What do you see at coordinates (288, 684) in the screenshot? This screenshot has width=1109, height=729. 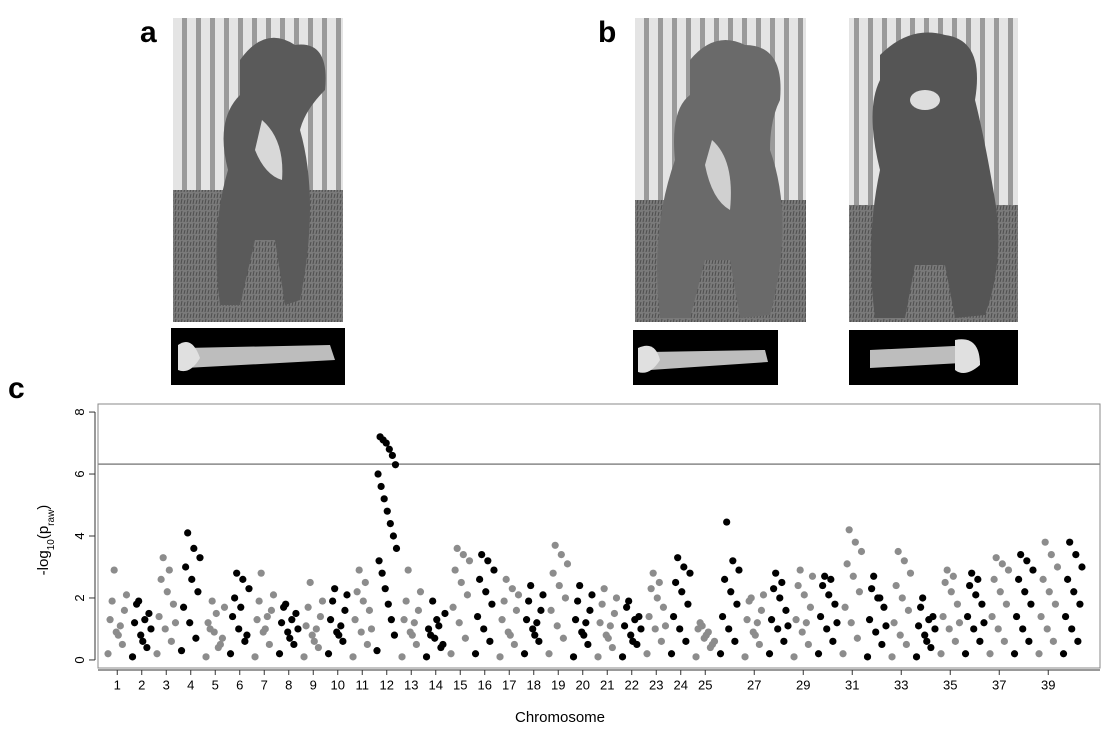 I see `x-tick-label: 8` at bounding box center [288, 684].